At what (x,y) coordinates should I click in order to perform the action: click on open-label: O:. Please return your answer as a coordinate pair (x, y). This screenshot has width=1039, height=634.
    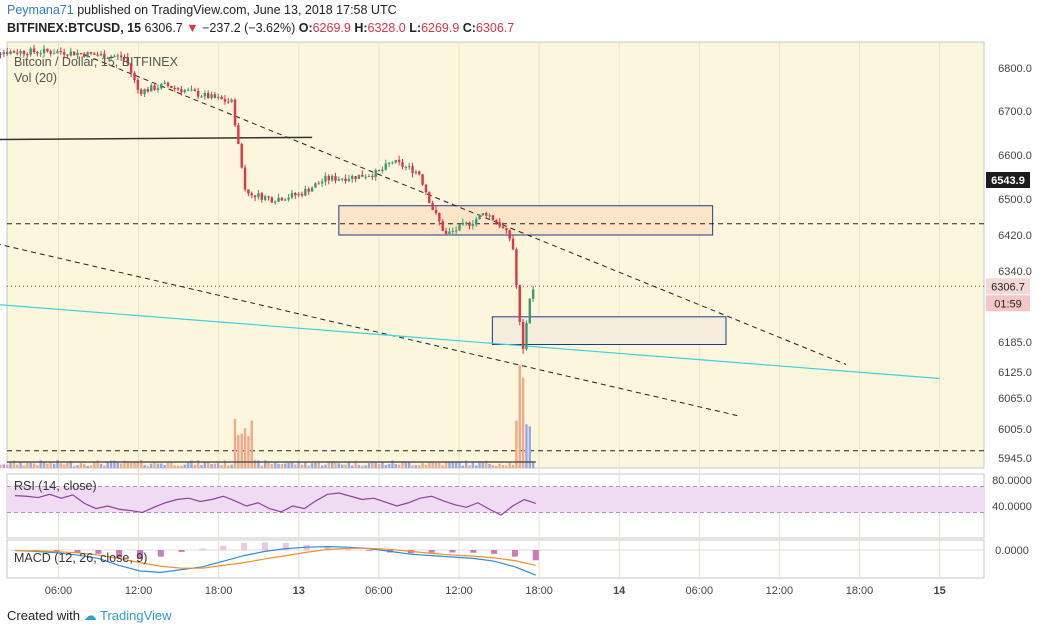
    Looking at the image, I should click on (305, 28).